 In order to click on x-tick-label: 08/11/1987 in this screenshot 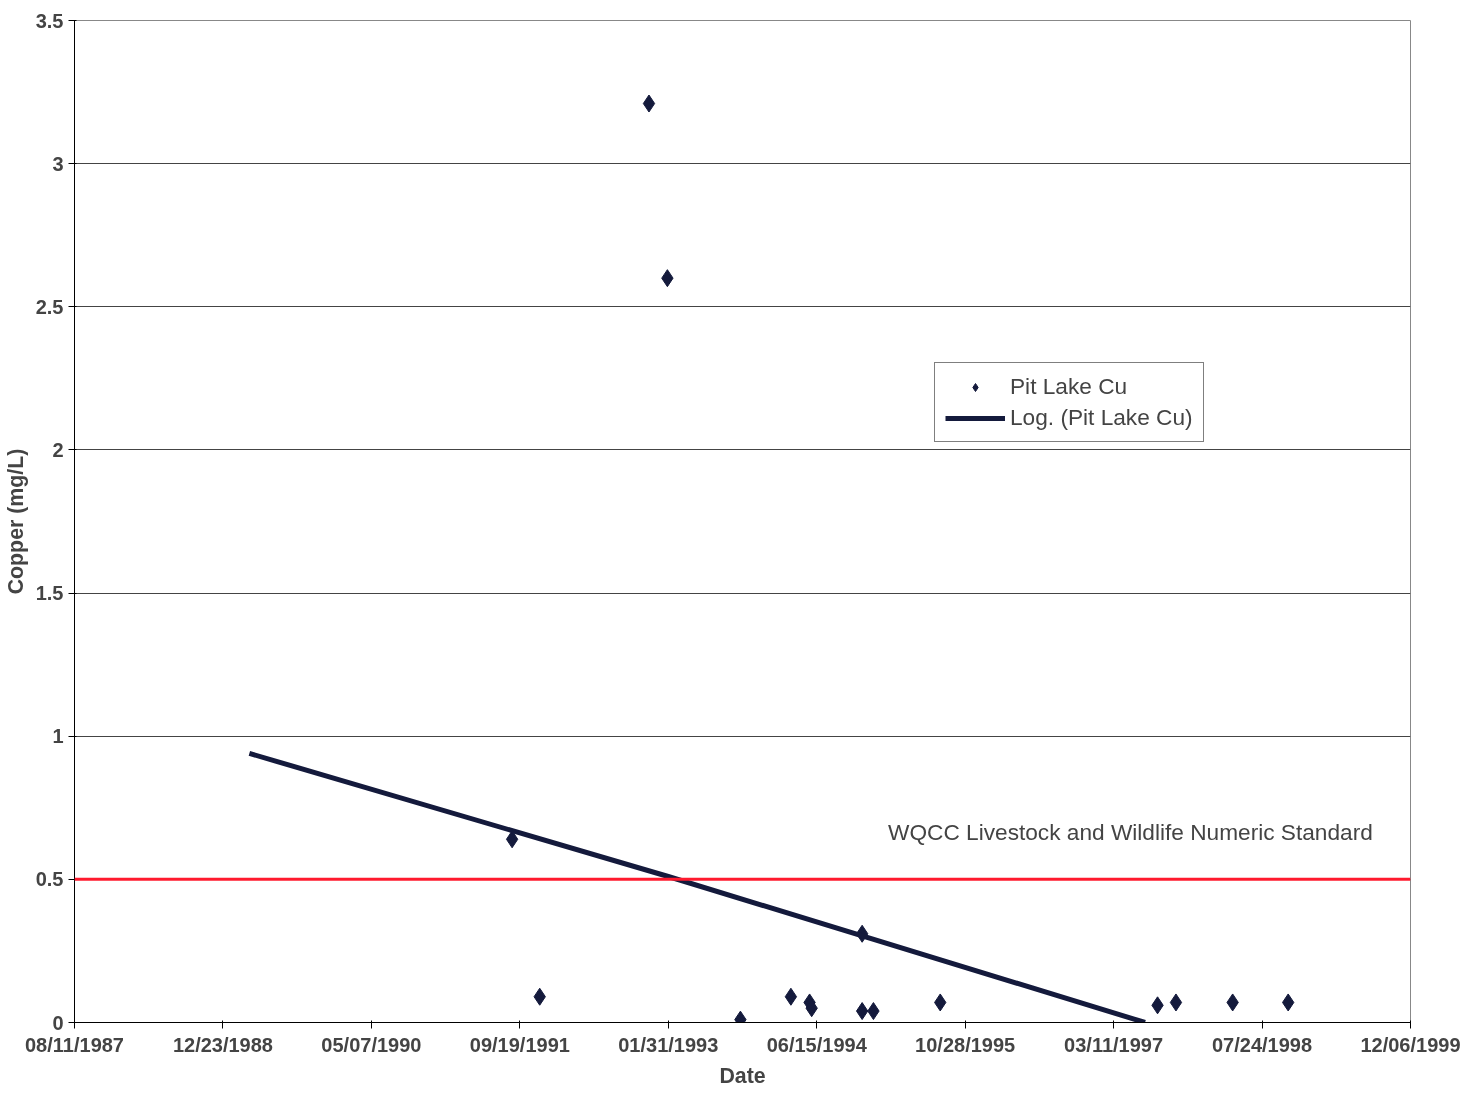, I will do `click(74, 1044)`.